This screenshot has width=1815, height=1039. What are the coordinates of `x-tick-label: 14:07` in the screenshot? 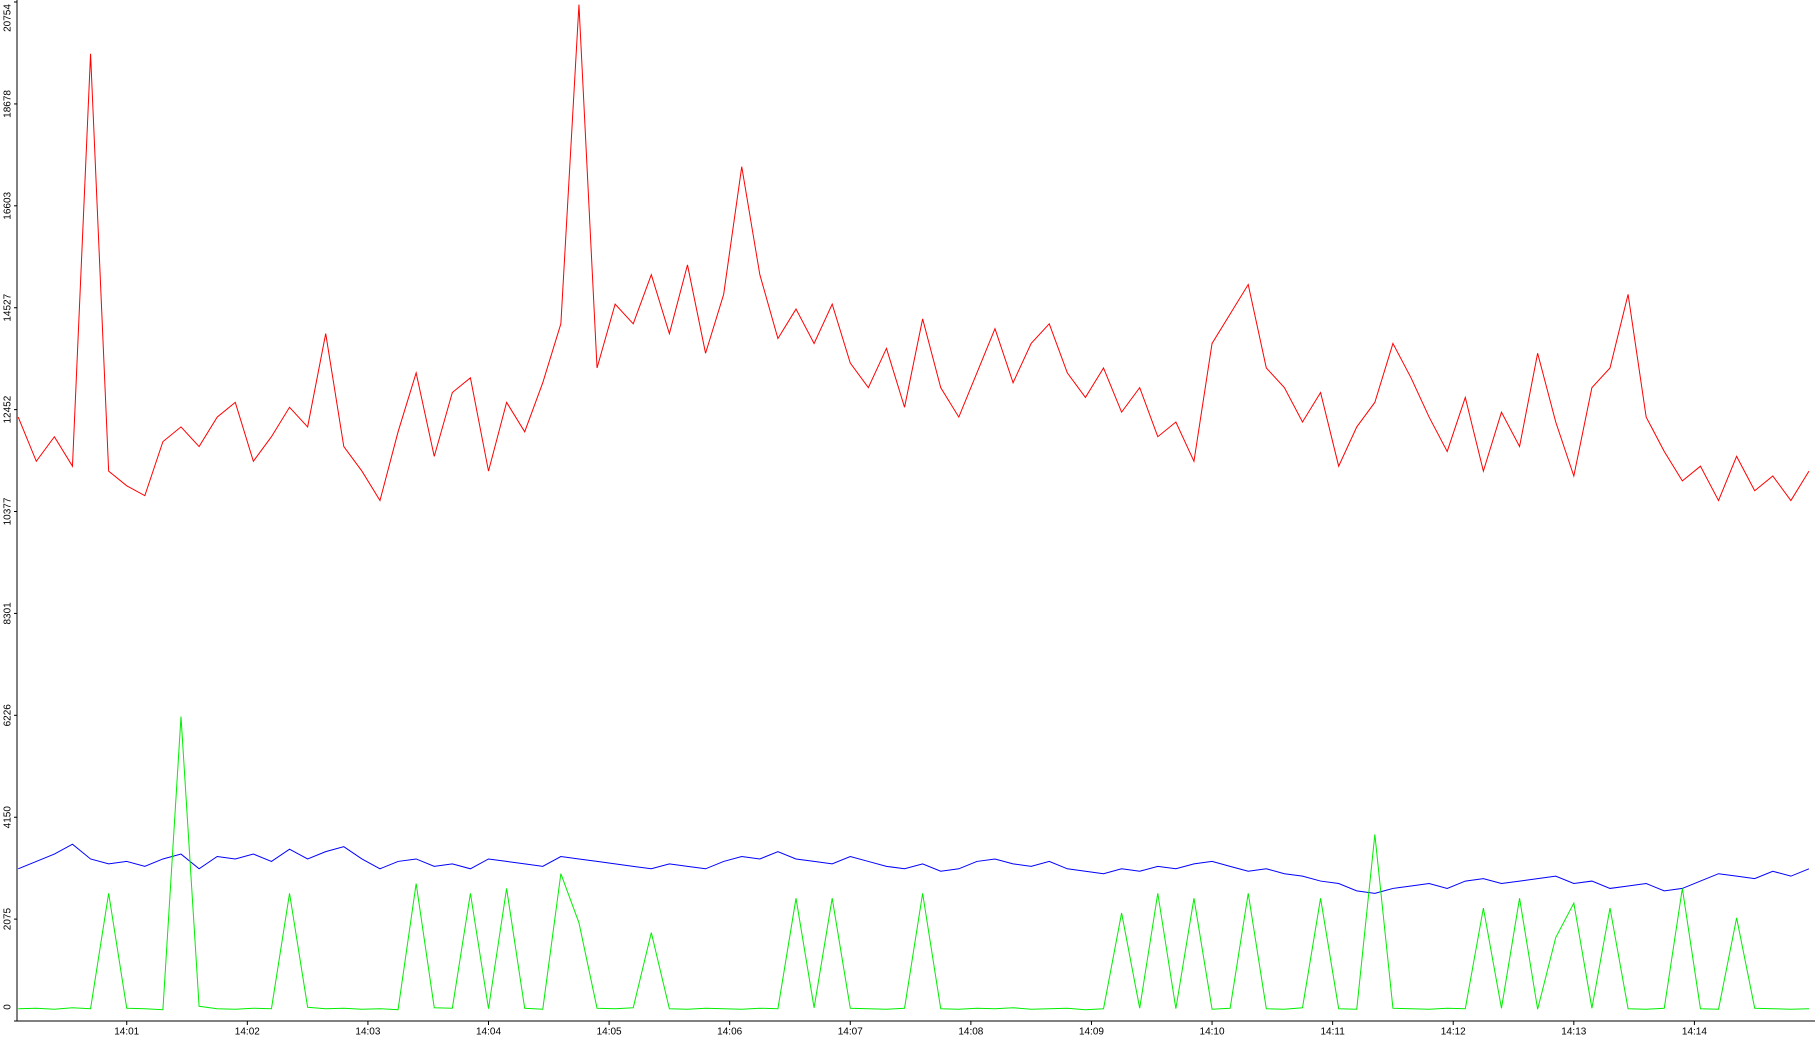 It's located at (850, 1032).